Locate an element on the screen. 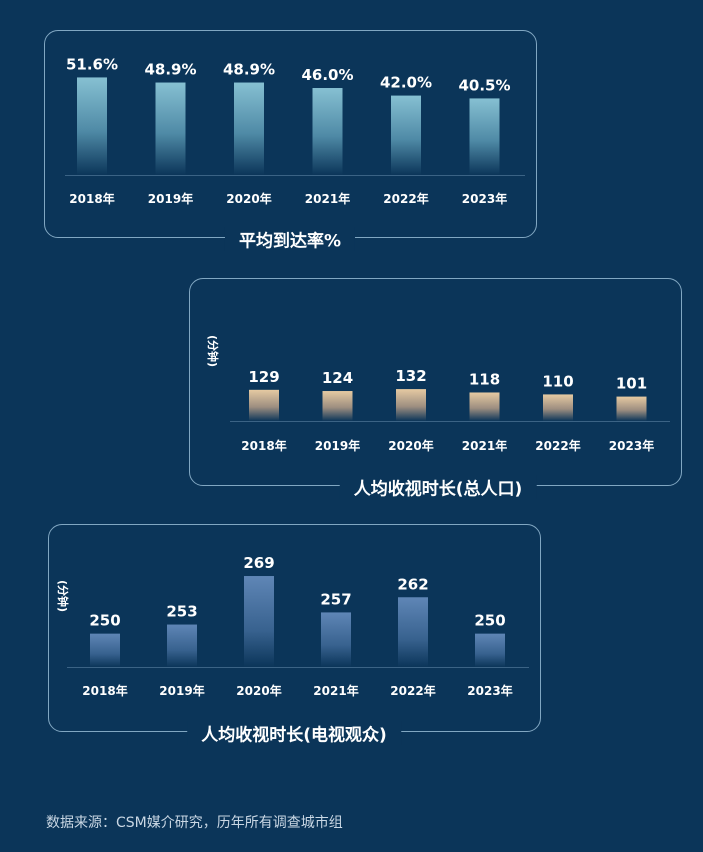 The height and width of the screenshot is (852, 703). data-label-5: 40.5% is located at coordinates (484, 85).